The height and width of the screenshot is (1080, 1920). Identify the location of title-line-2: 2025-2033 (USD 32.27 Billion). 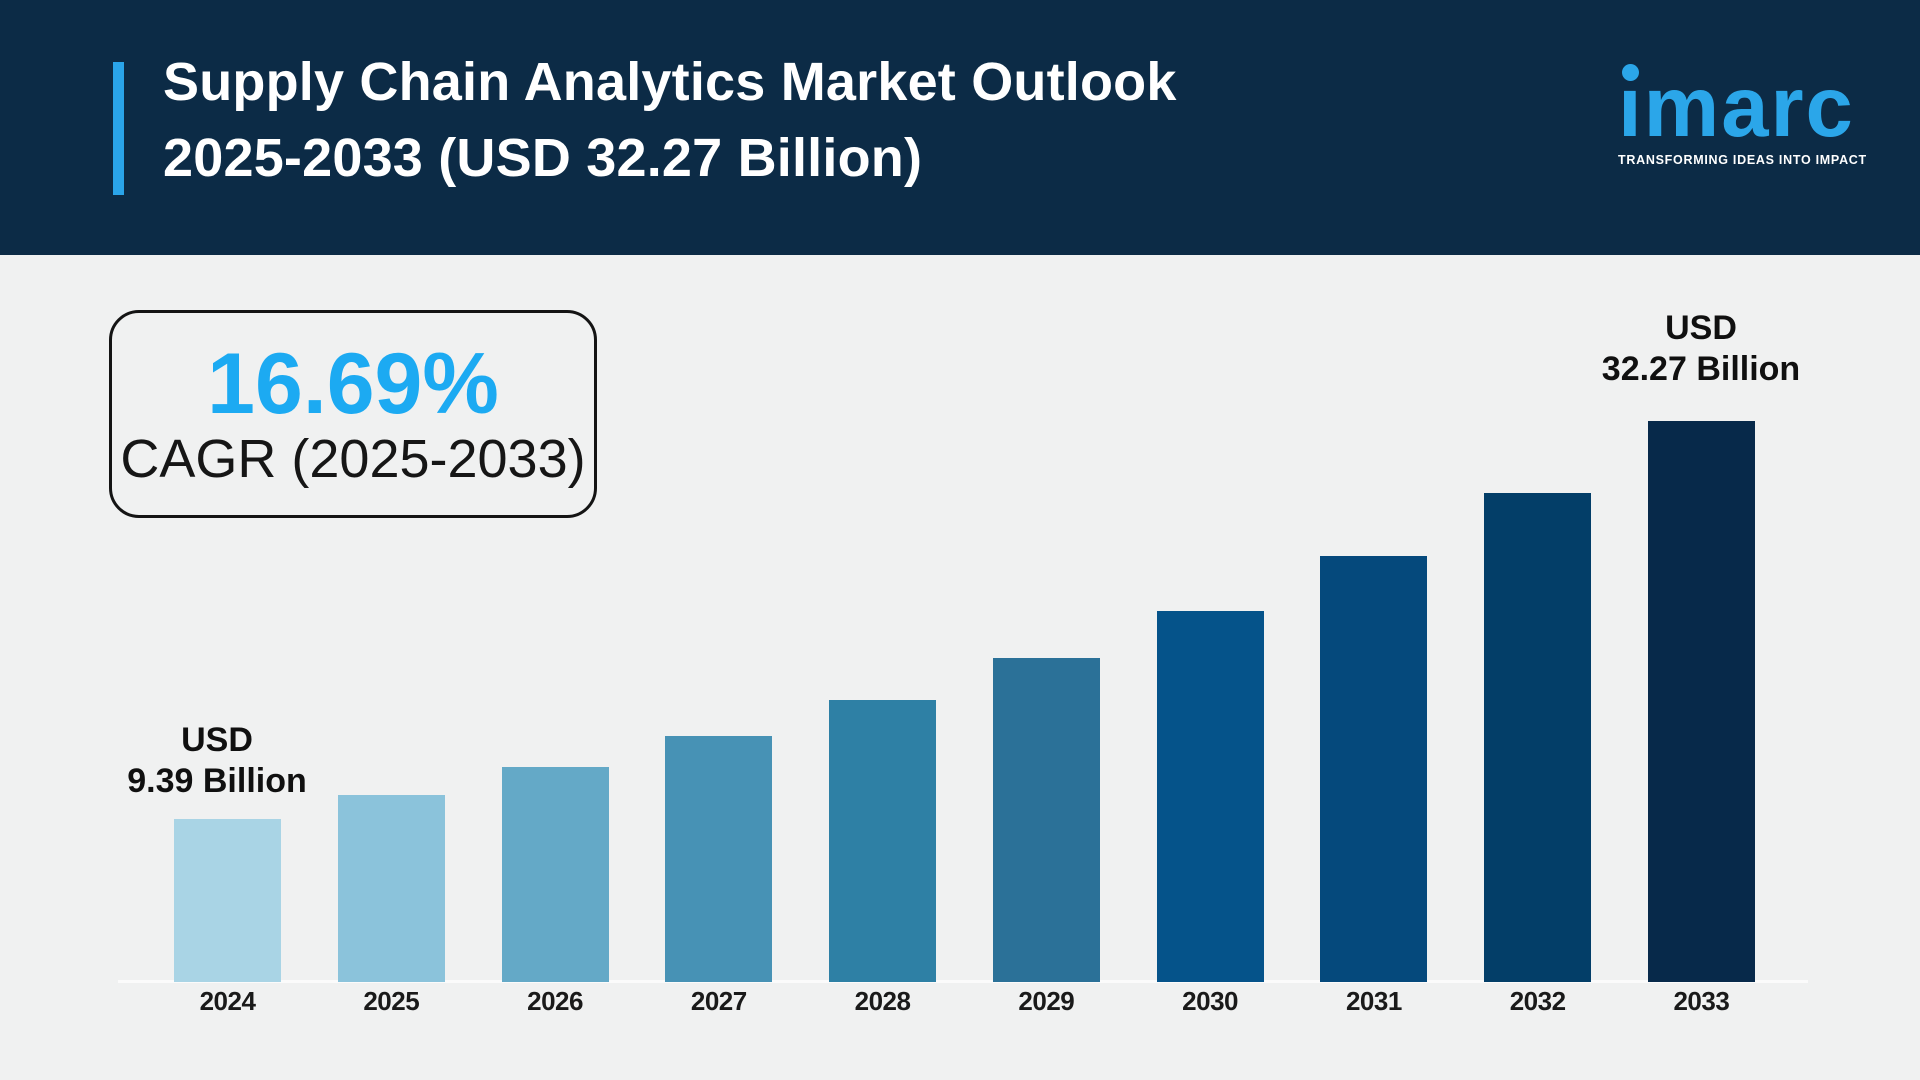
(543, 158).